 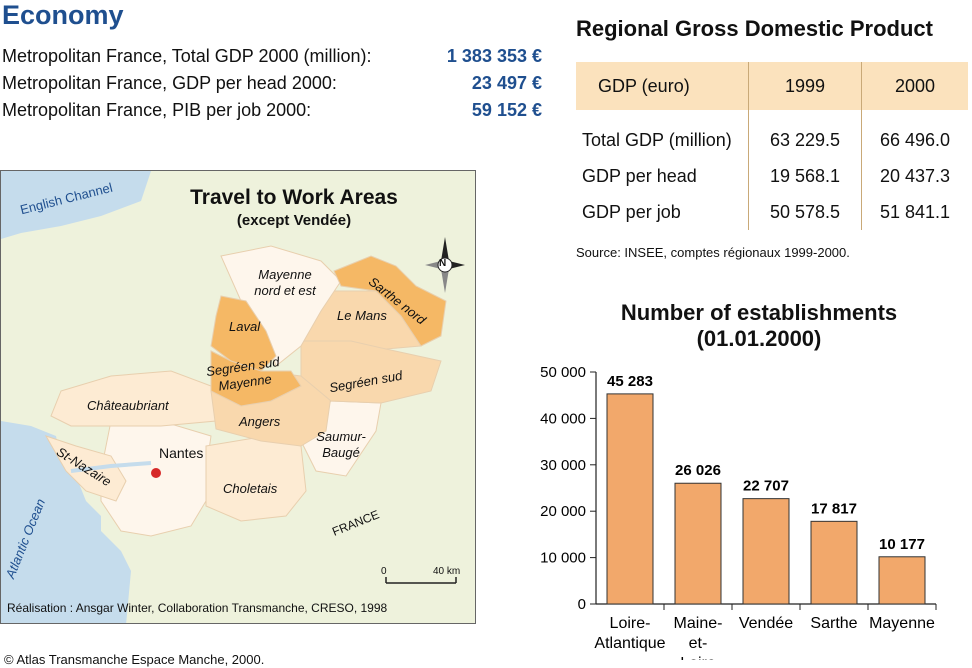 I want to click on area-label-angers: Angers, so click(x=260, y=421).